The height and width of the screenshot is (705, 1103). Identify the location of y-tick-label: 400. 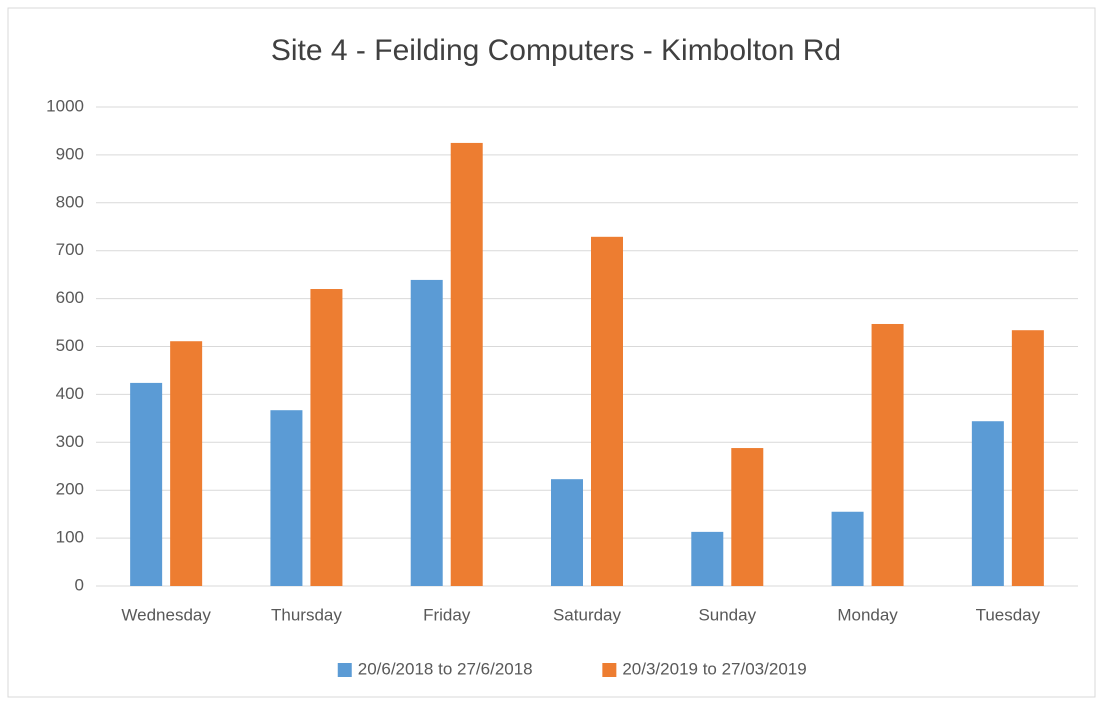
(70, 393).